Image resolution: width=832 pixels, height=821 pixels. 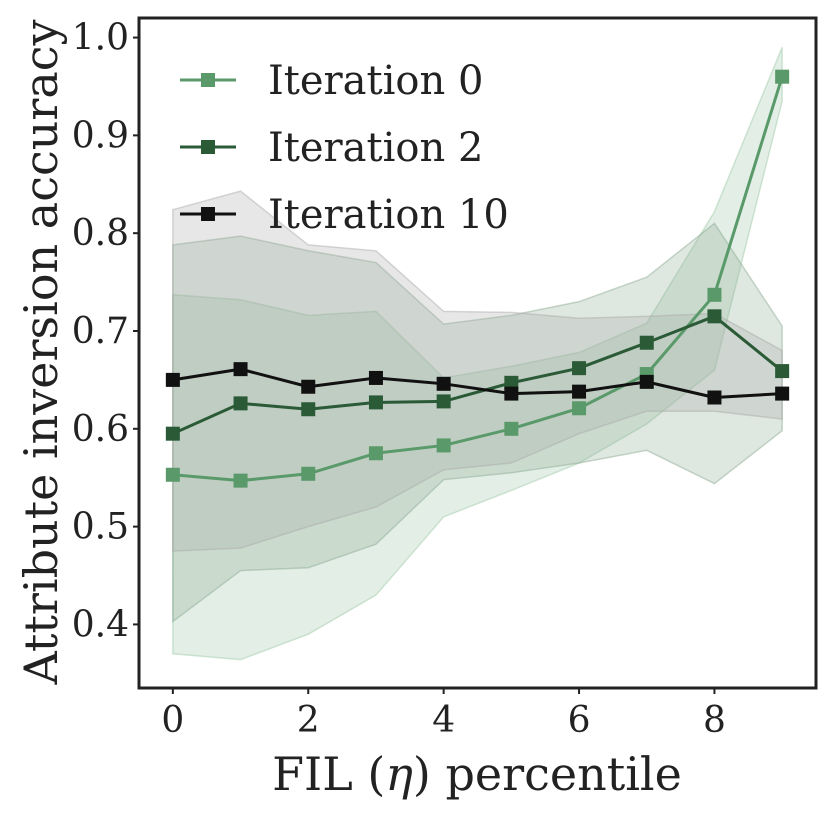 What do you see at coordinates (477, 774) in the screenshot?
I see `x-axis-label: FIL (η) percentile` at bounding box center [477, 774].